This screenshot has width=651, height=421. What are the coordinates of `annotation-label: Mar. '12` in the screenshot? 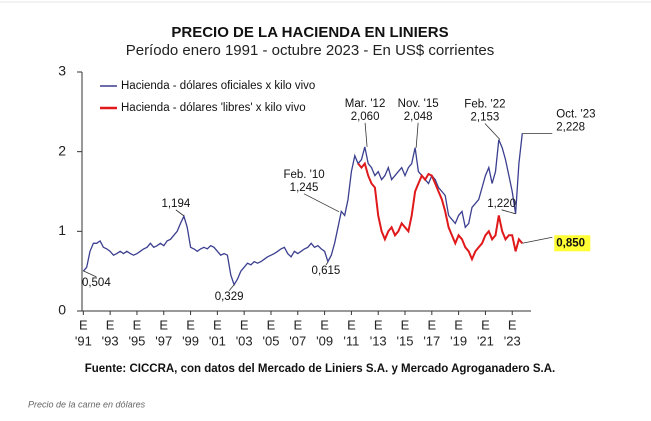 It's located at (365, 104).